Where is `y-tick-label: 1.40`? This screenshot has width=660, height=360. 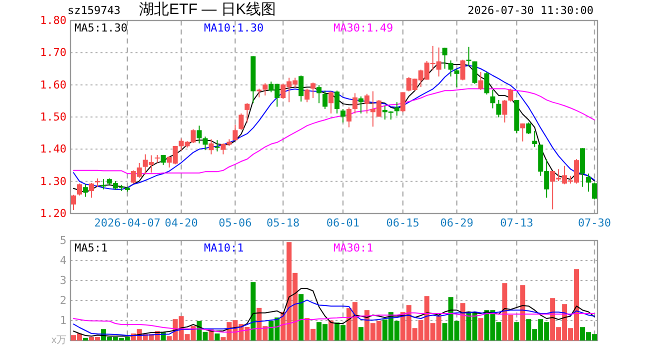
y-tick-label: 1.40 is located at coordinates (53, 149).